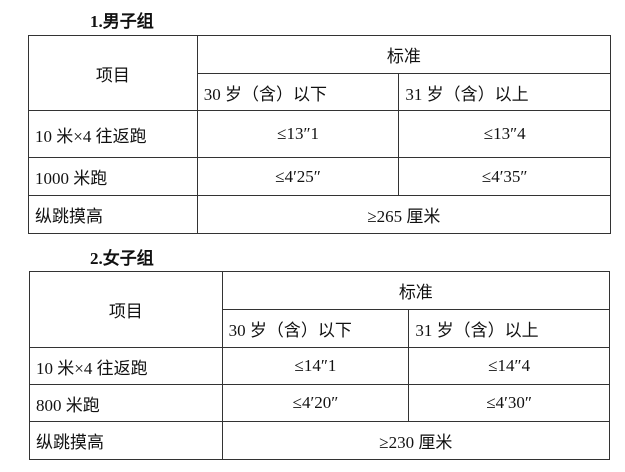 This screenshot has width=625, height=472. Describe the element at coordinates (504, 176) in the screenshot. I see `value-age2: ≤4′35″` at that location.